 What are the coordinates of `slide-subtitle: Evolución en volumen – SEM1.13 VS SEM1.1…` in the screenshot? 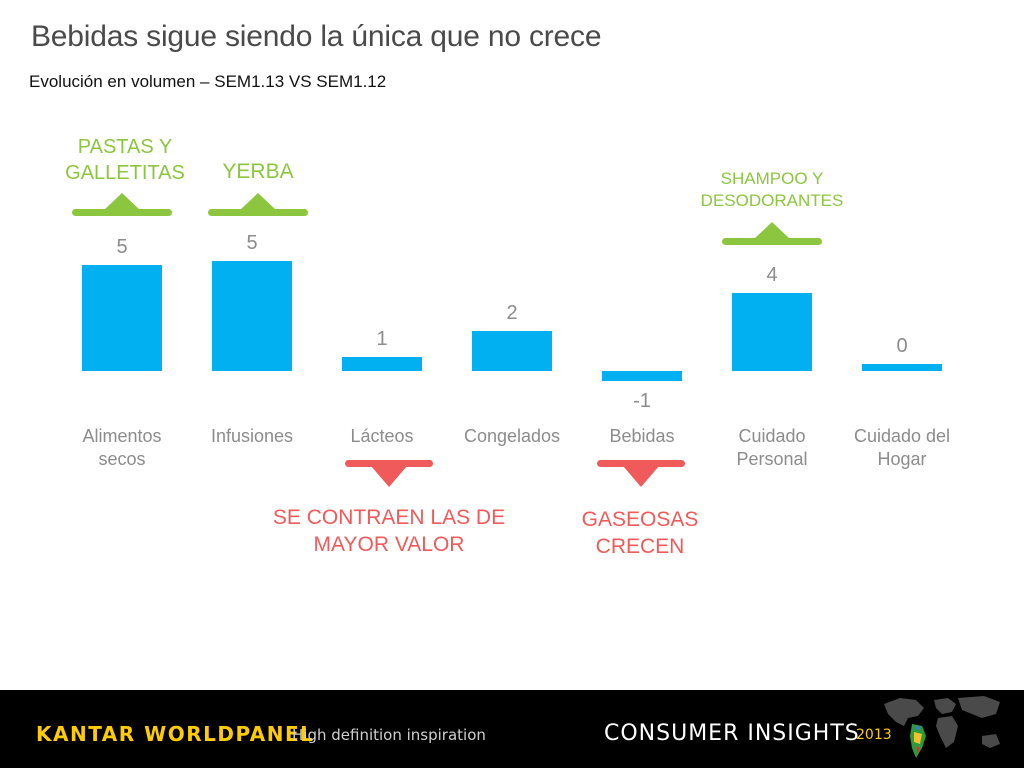 It's located at (208, 81).